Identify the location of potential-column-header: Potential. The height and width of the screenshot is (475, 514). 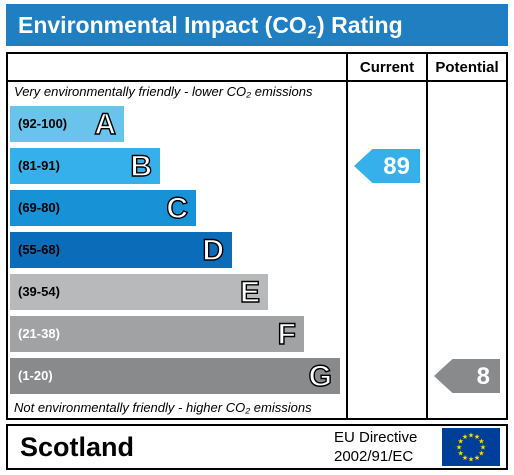
(467, 67).